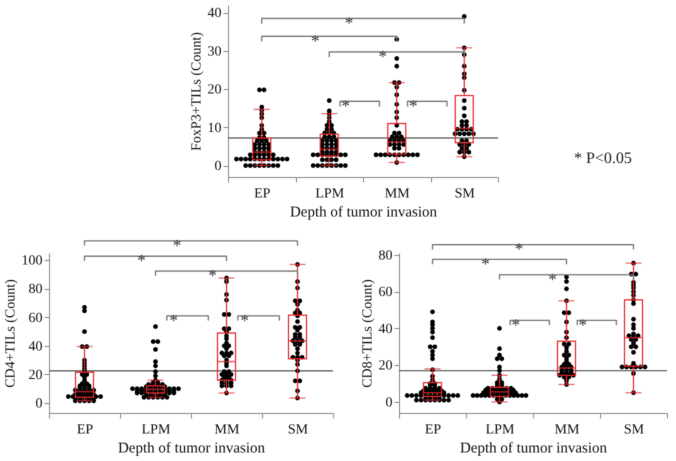 Image resolution: width=676 pixels, height=461 pixels. What do you see at coordinates (32, 261) in the screenshot?
I see `y-tick-label: 100` at bounding box center [32, 261].